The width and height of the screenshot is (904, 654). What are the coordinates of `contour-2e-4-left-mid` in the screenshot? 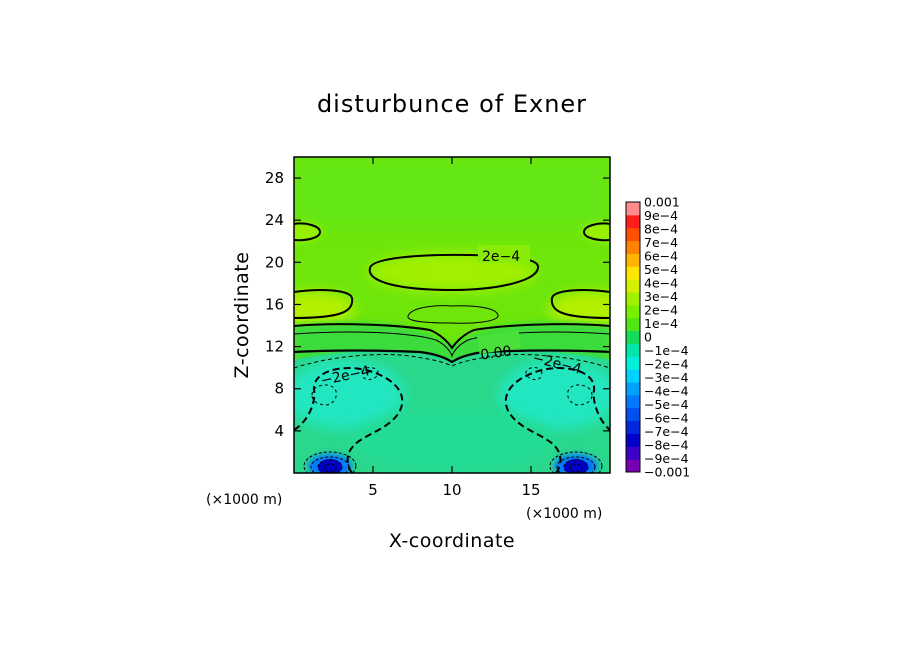 It's located at (324, 304).